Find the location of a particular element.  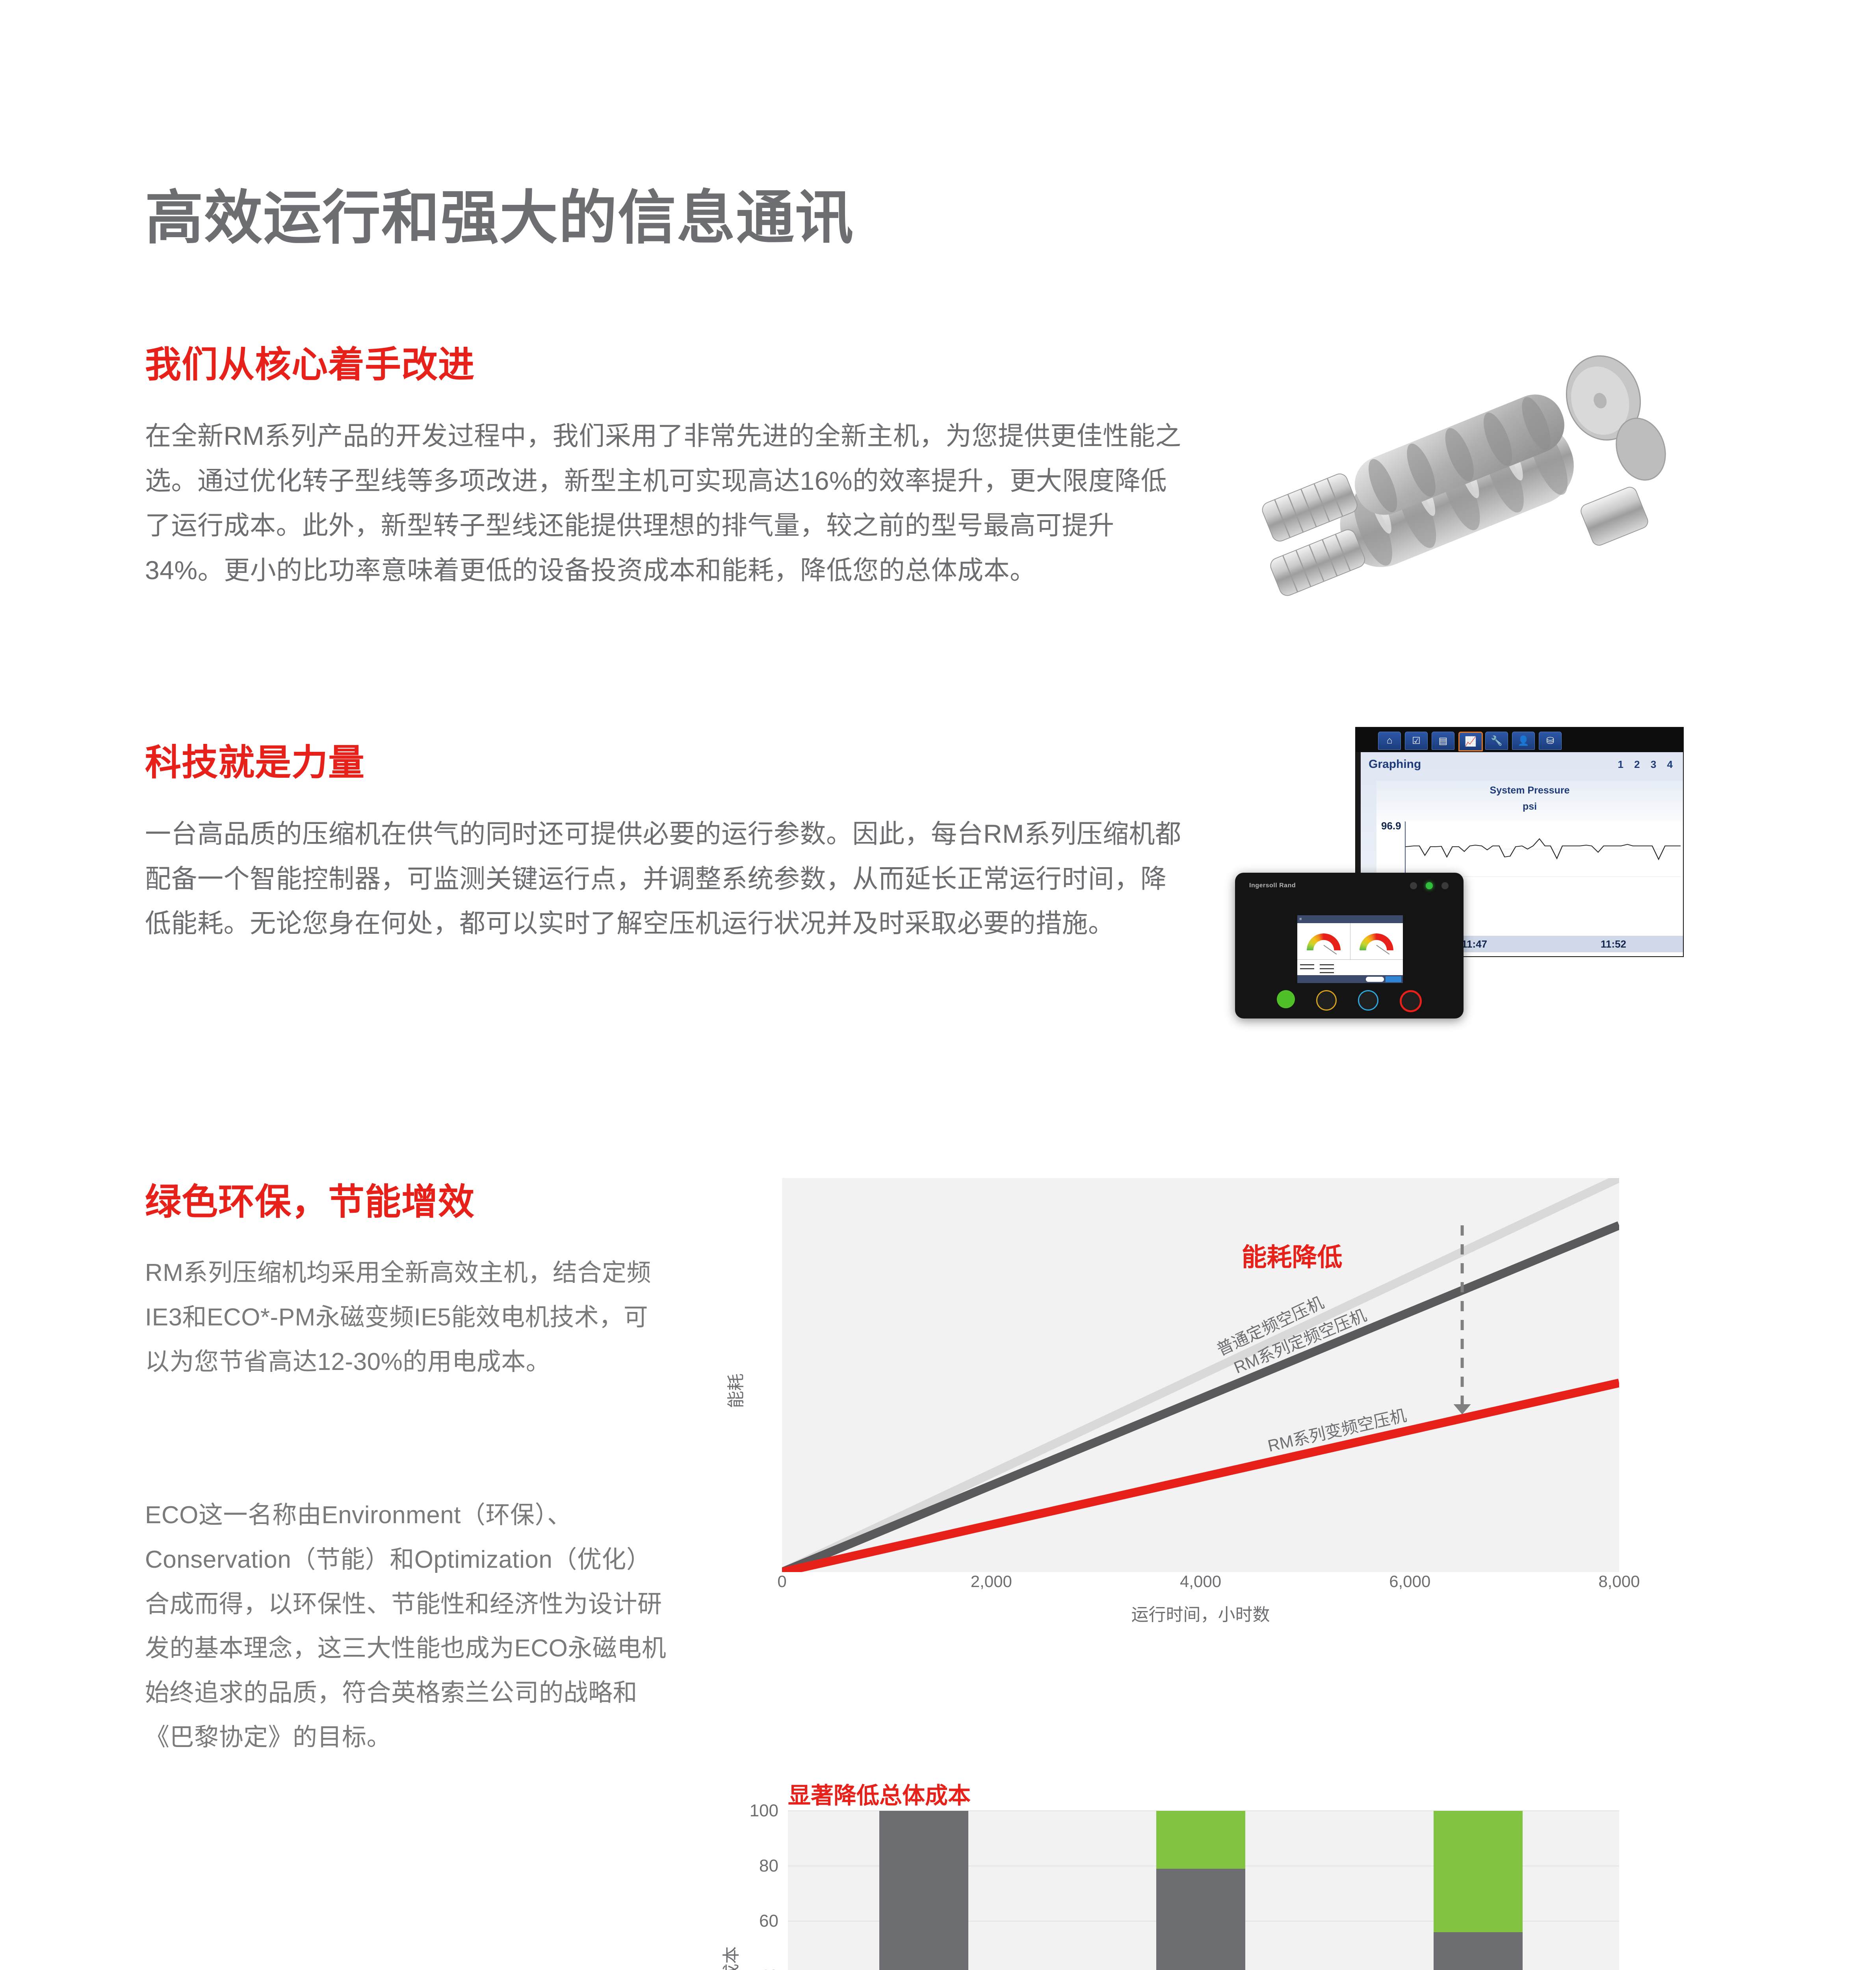

alarm-log-icon: ▤ is located at coordinates (1443, 741).